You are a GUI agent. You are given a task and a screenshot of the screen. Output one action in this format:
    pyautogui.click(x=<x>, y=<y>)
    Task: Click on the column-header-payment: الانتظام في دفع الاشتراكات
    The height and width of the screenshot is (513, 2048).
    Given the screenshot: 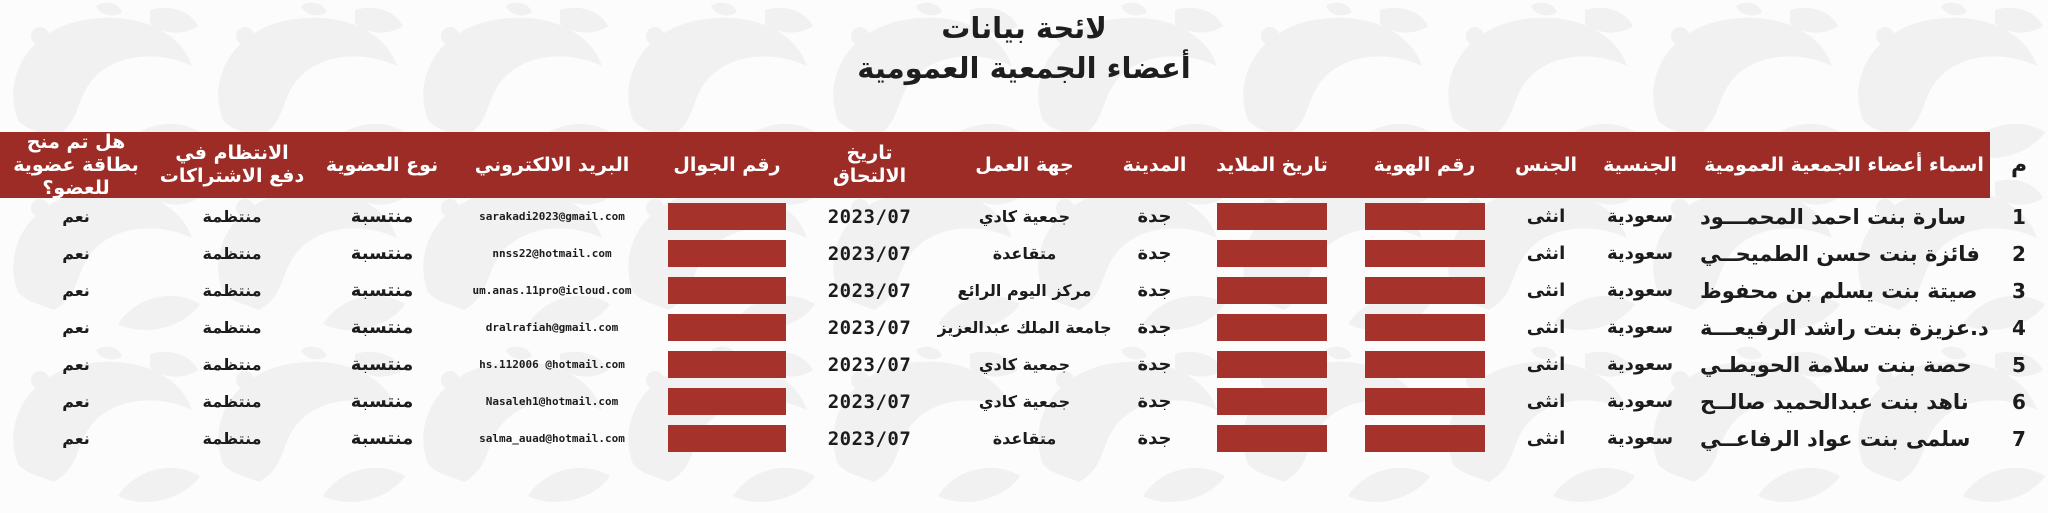 What is the action you would take?
    pyautogui.click(x=232, y=165)
    